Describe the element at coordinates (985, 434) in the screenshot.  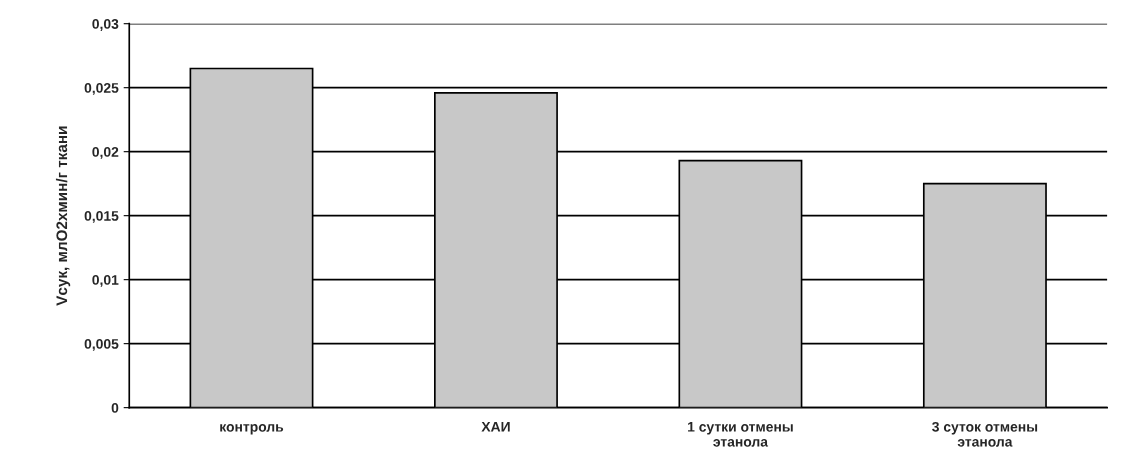
I see `x-tick-label: 3 суток отмены этанола` at that location.